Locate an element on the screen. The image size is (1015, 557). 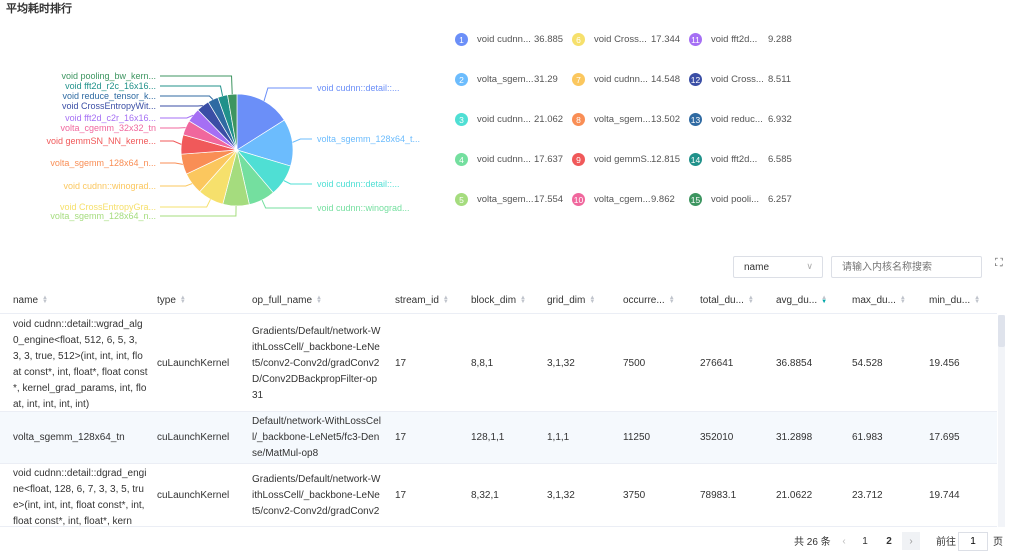
column-header: block_dim ▲ ▼ is located at coordinates (498, 300).